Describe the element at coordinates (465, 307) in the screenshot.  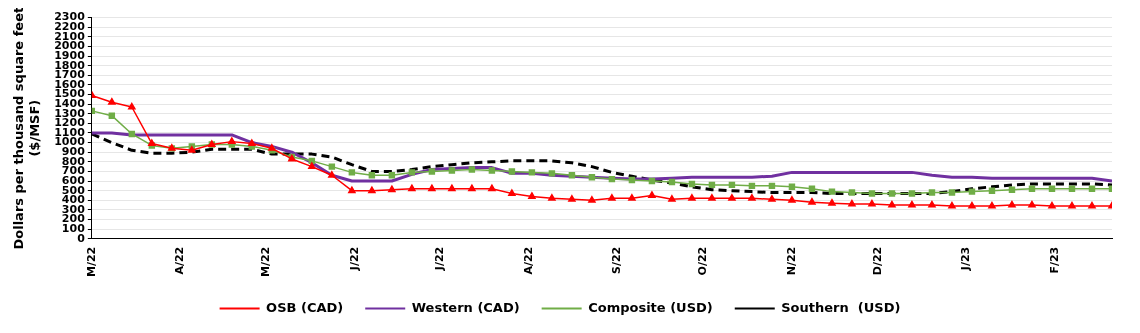
I see `legend-label: Western (CAD)` at that location.